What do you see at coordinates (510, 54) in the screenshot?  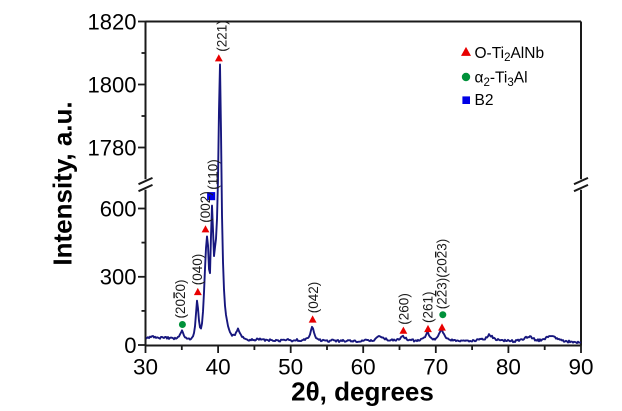 I see `svg-text: O-Ti2AlNb` at bounding box center [510, 54].